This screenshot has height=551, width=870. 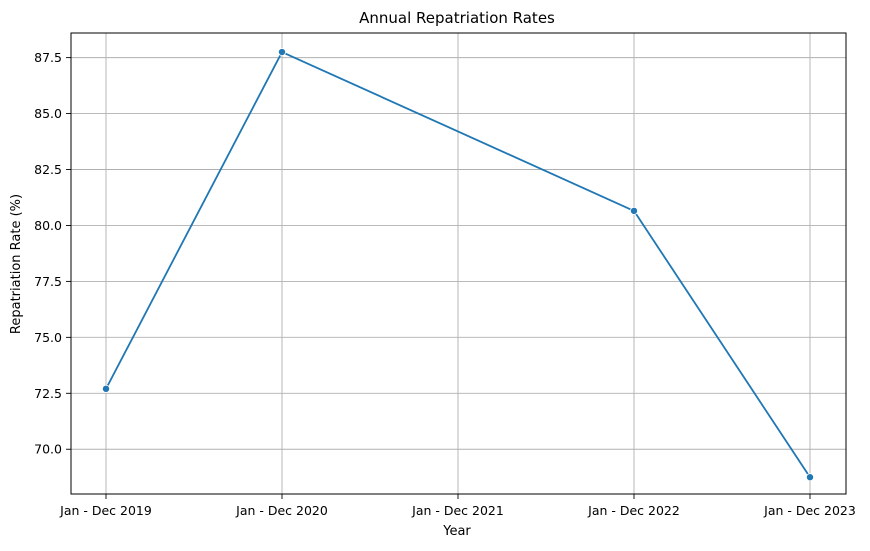 What do you see at coordinates (48, 113) in the screenshot?
I see `y-tick-label: 85.0` at bounding box center [48, 113].